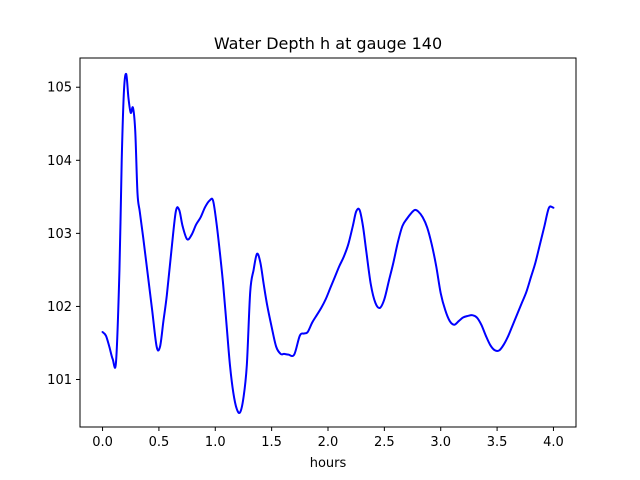  I want to click on x-tick-label: 1.0, so click(215, 442).